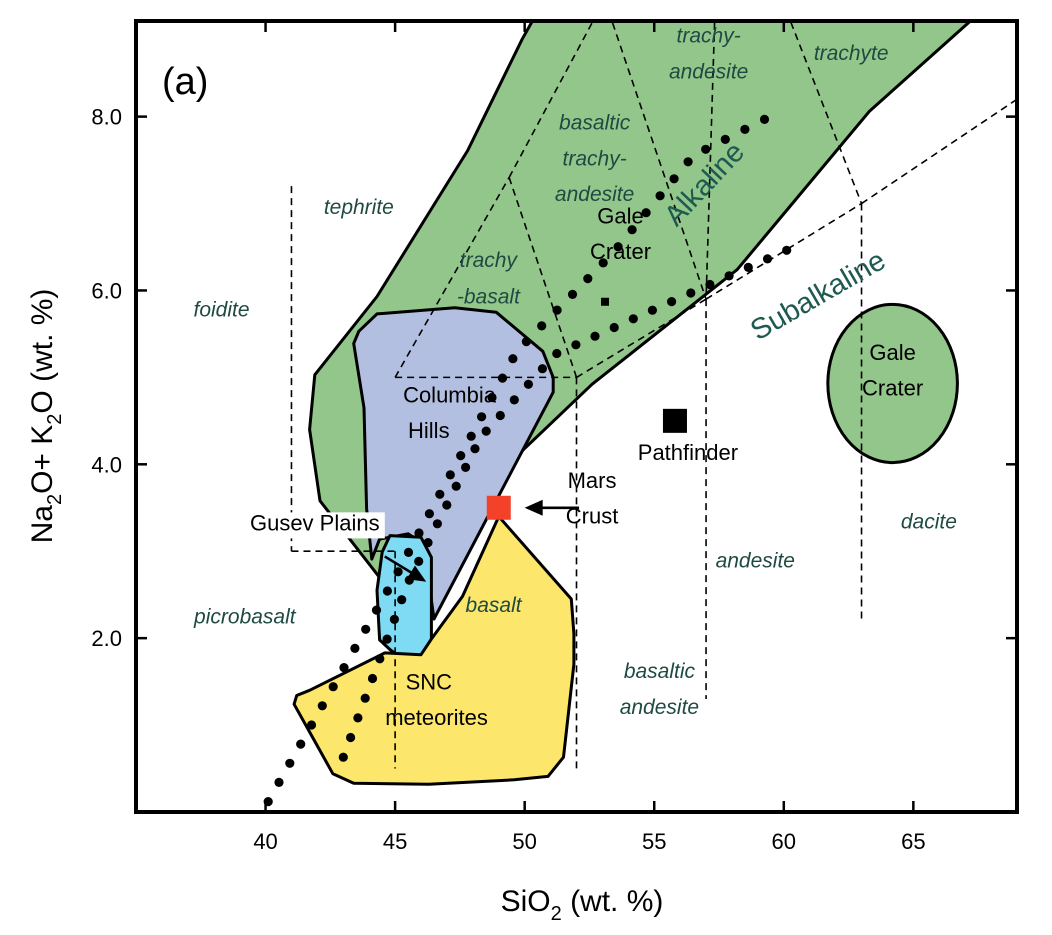 The width and height of the screenshot is (1052, 935). I want to click on mars-crust-marker, so click(498, 507).